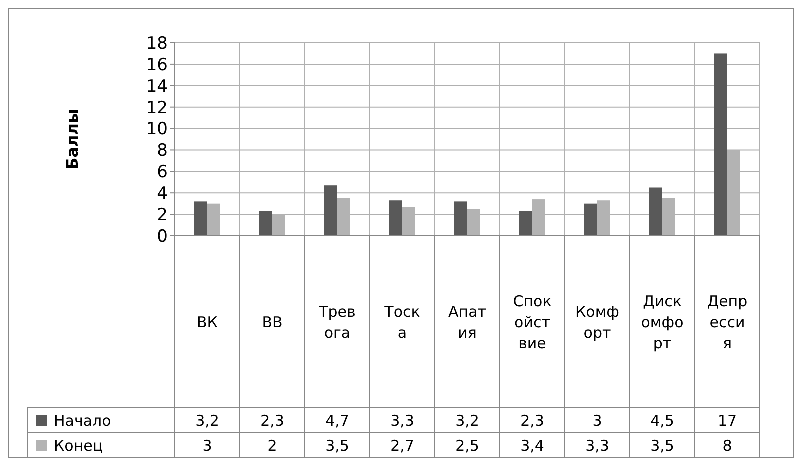  Describe the element at coordinates (157, 108) in the screenshot. I see `y-tick-label: 12` at that location.